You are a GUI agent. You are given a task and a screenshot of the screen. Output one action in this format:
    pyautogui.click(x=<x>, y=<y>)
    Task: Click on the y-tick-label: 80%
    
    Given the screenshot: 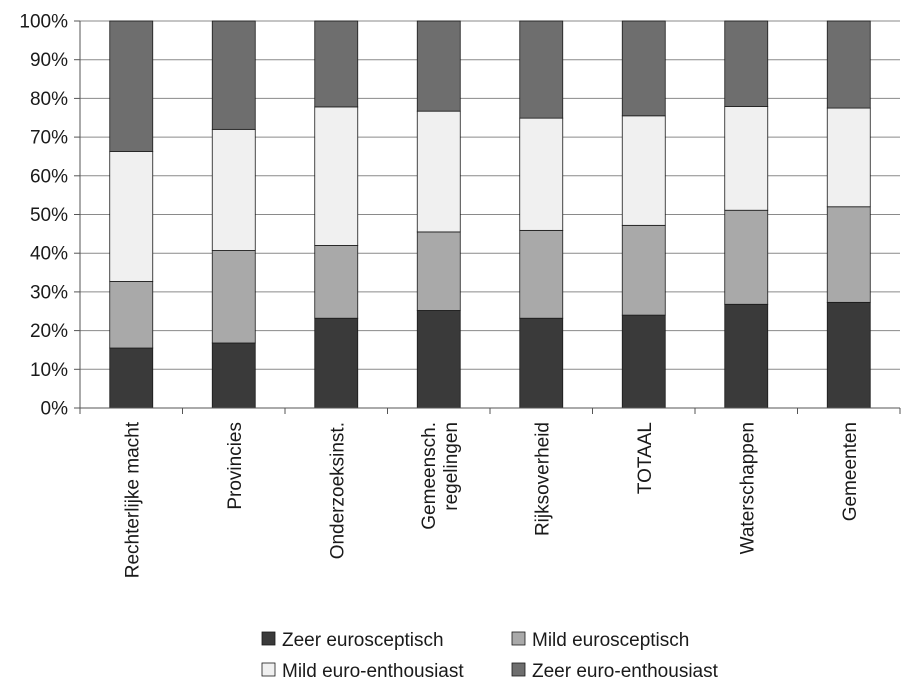 What is the action you would take?
    pyautogui.click(x=49, y=99)
    